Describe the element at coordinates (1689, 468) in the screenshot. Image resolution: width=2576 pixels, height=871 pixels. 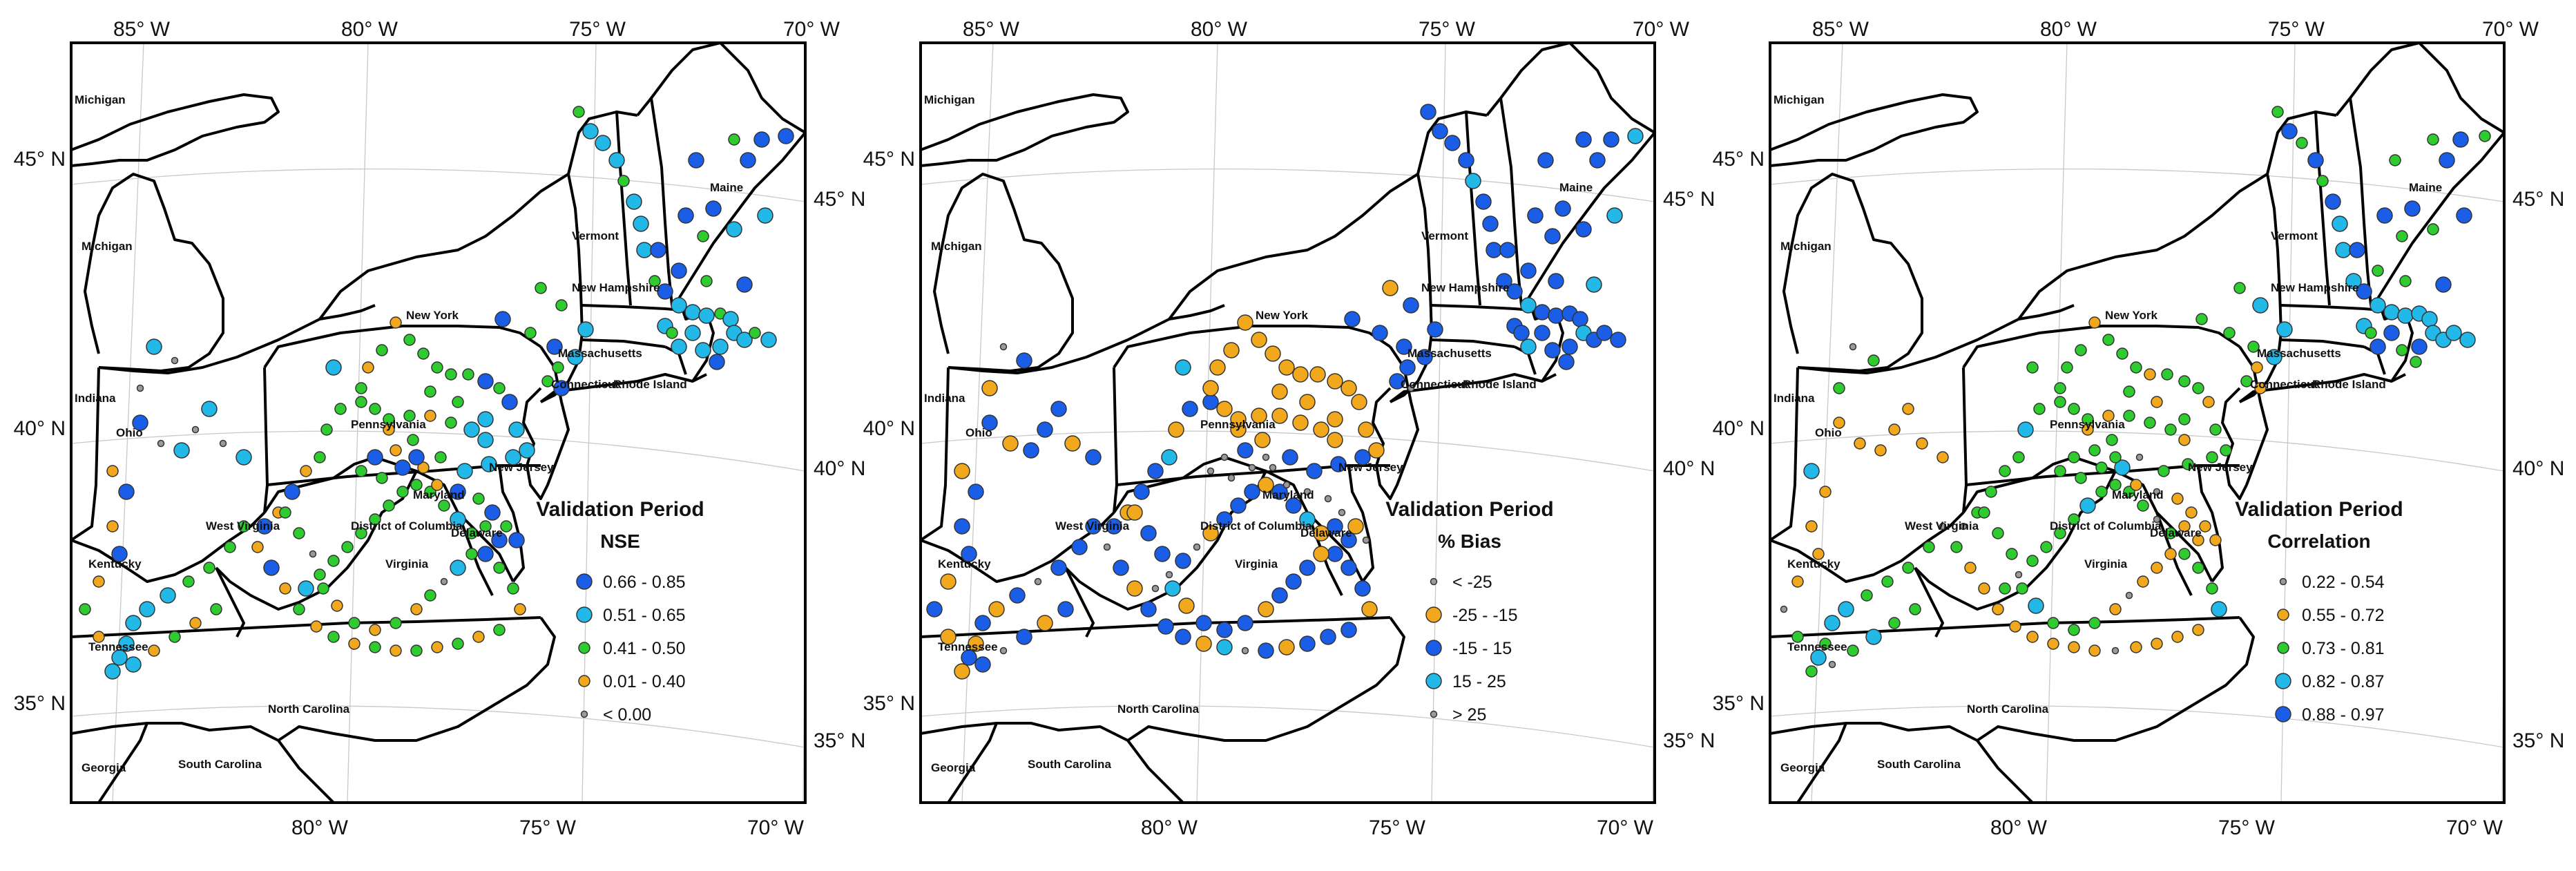
I see `right-latitude-label: 40° N` at that location.